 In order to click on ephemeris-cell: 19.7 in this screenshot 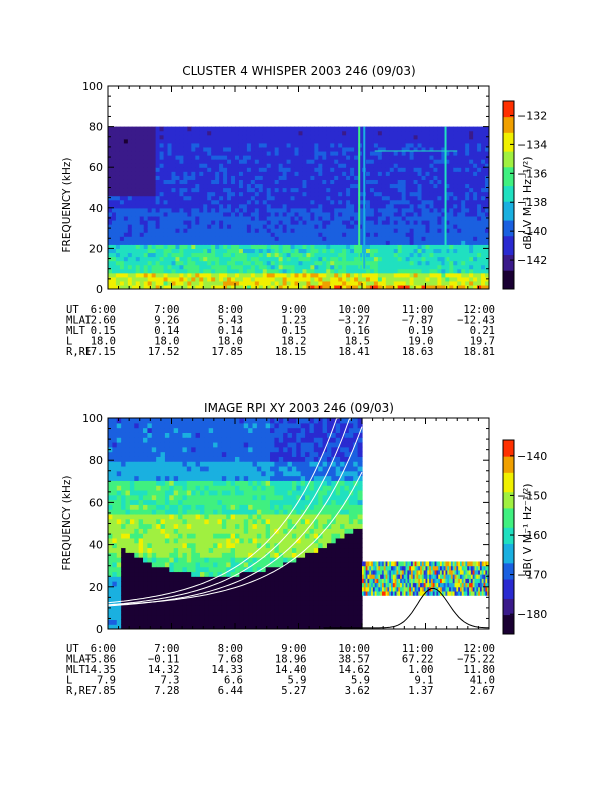, I will do `click(482, 342)`.